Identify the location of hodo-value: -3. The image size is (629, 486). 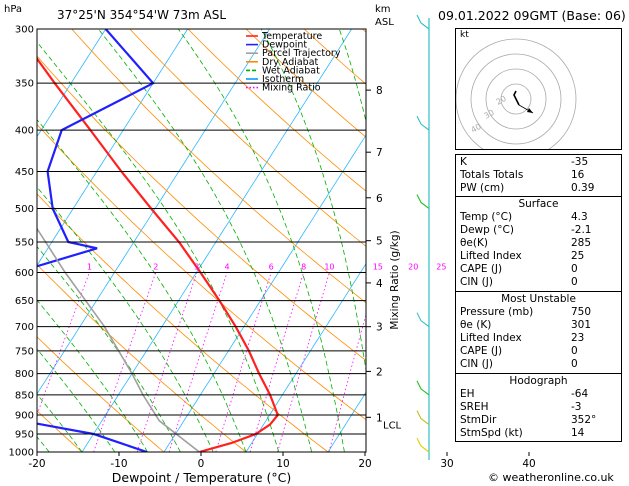
(576, 407).